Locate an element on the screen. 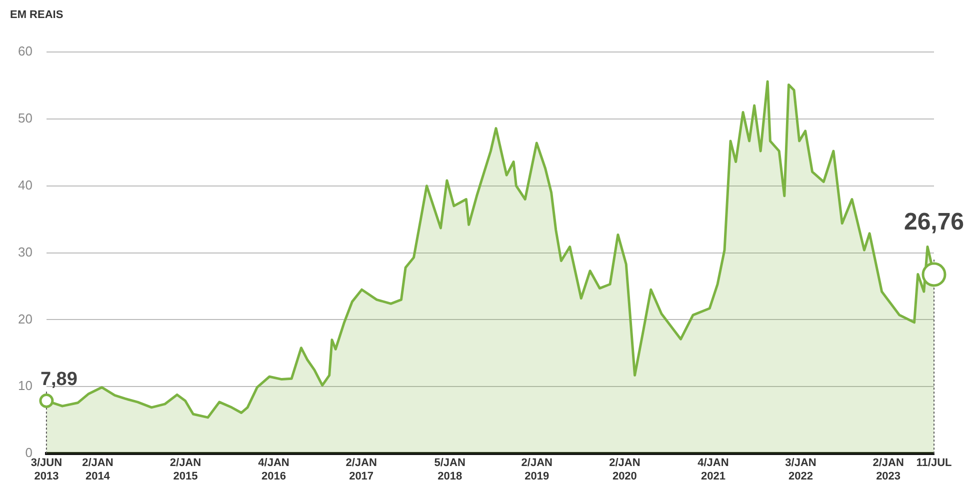 The height and width of the screenshot is (490, 974). y-tick-label: 20 is located at coordinates (25, 318).